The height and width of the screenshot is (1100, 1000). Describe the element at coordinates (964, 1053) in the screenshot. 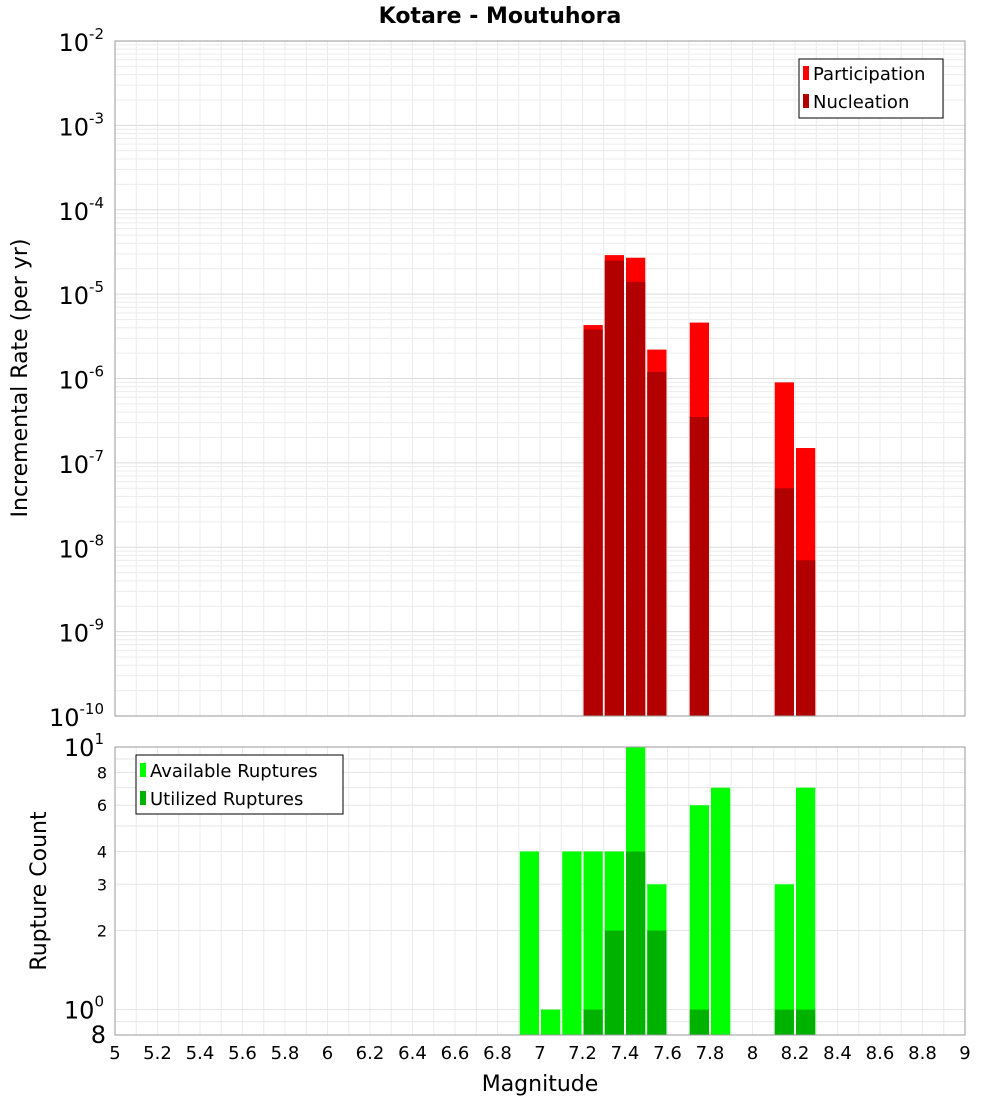

I see `x-tick-label: 9` at that location.